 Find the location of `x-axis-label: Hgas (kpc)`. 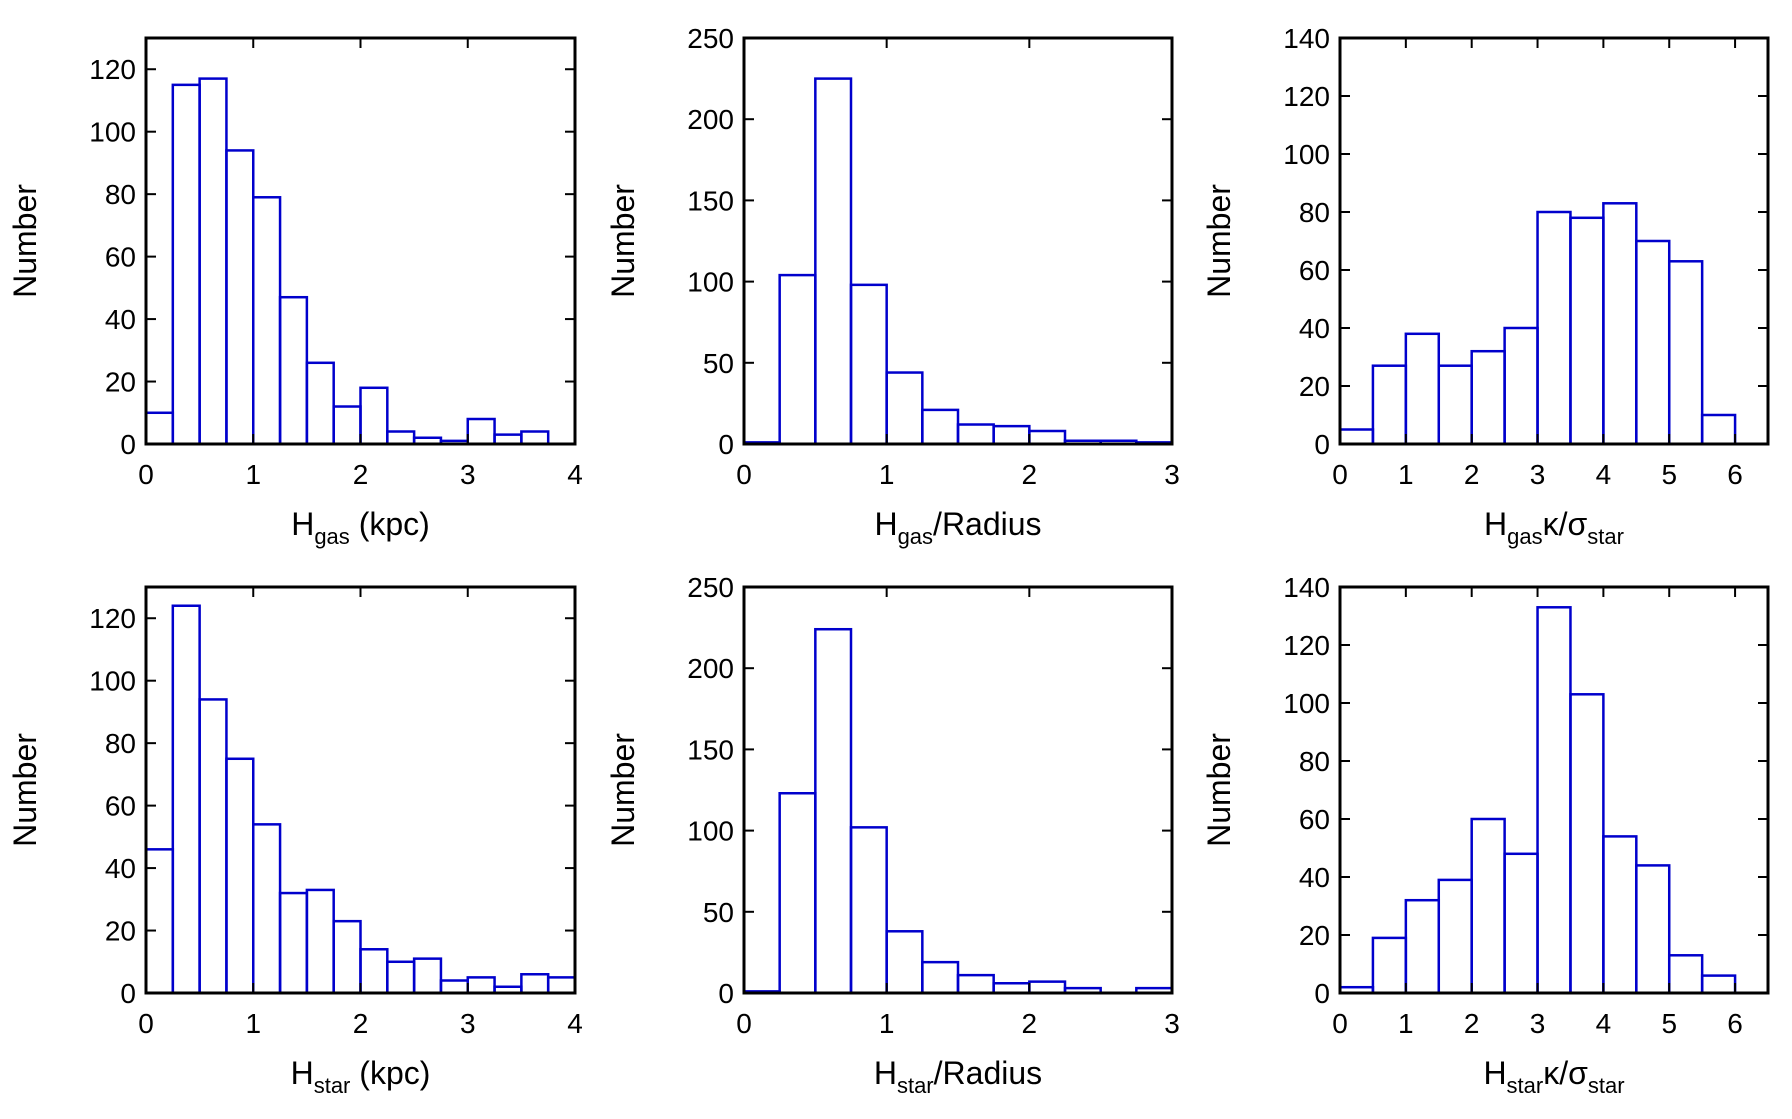

x-axis-label: Hgas (kpc) is located at coordinates (360, 527).